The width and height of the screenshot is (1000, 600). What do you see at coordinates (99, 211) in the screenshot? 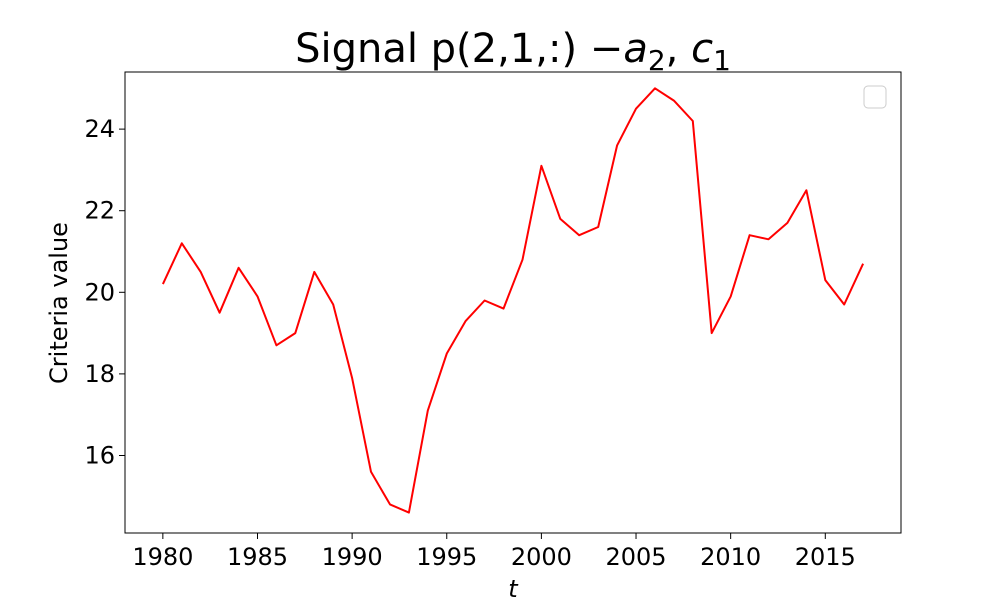
I see `y-tick-label: 22` at bounding box center [99, 211].